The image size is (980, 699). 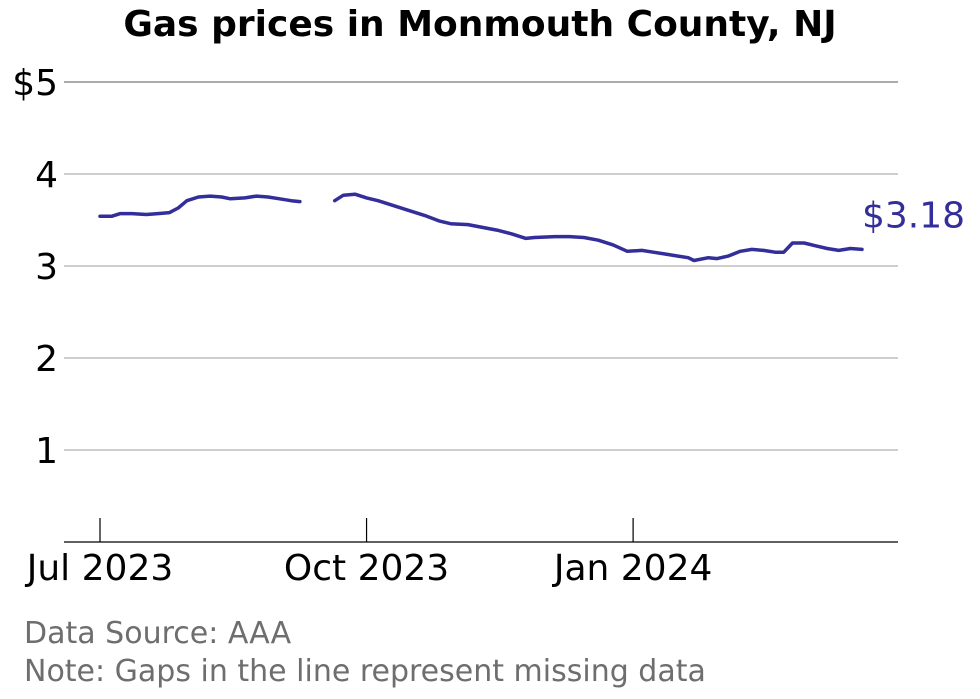 What do you see at coordinates (99, 568) in the screenshot?
I see `x-tick-label: Jul 2023` at bounding box center [99, 568].